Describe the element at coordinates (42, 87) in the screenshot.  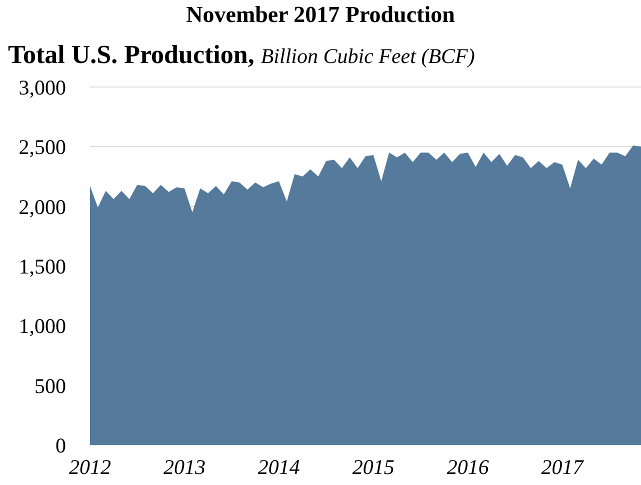
I see `y-tick-label: 3,000` at that location.